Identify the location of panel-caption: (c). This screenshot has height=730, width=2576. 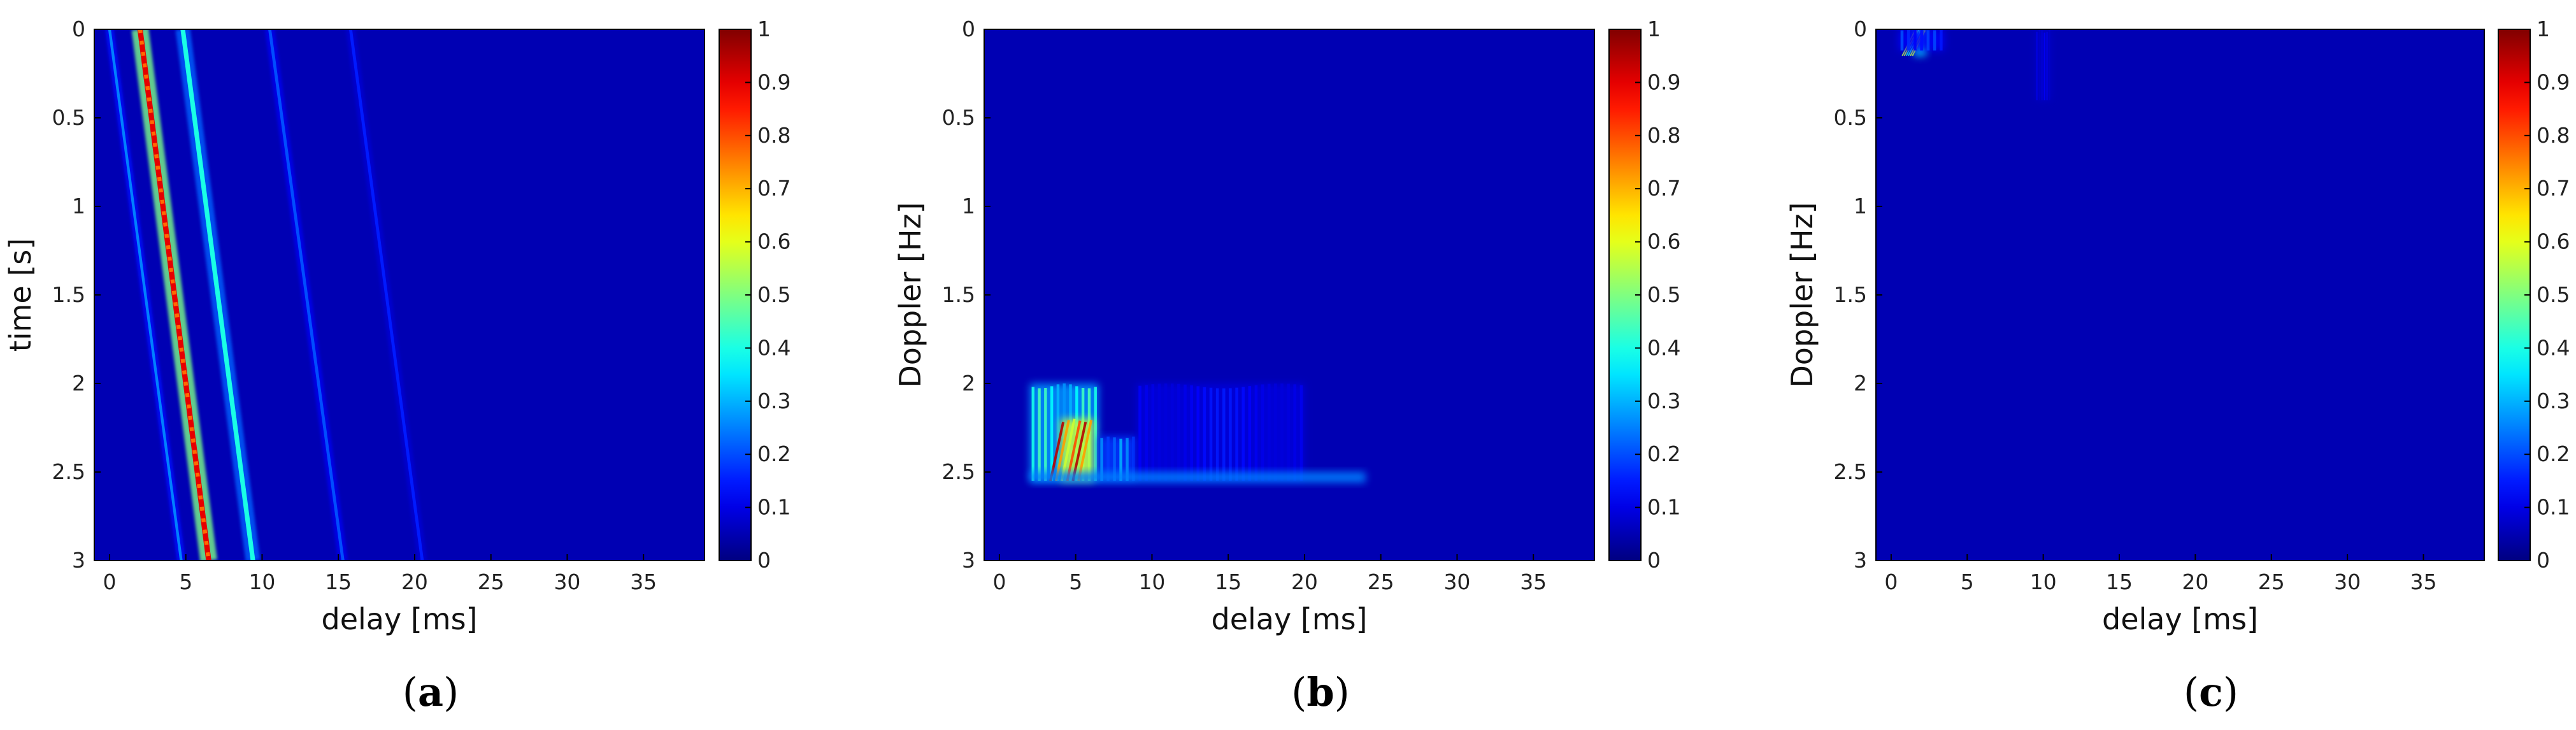
(2211, 692).